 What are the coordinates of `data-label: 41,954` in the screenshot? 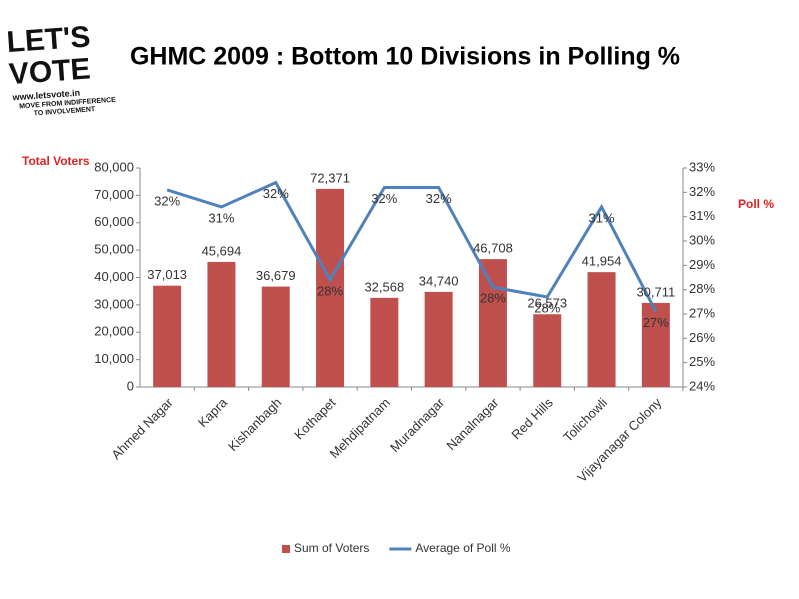 It's located at (602, 261).